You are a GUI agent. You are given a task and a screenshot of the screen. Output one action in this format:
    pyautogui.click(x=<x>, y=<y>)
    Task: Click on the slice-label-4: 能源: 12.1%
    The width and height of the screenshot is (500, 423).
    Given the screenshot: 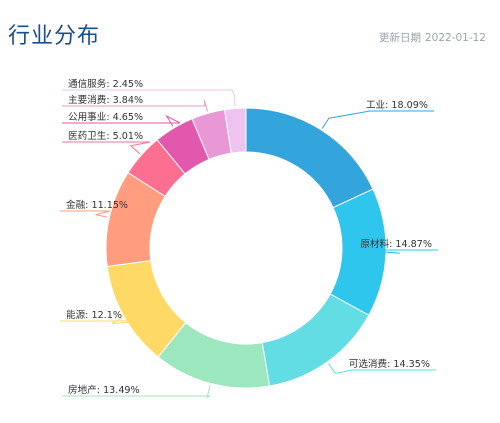 What is the action you would take?
    pyautogui.click(x=94, y=315)
    